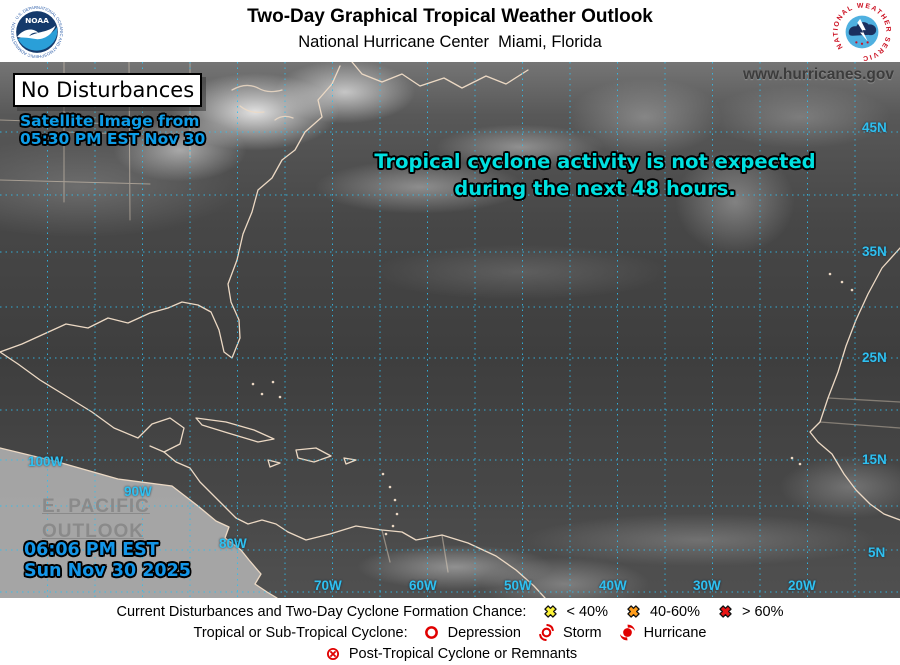 This screenshot has width=900, height=665. Describe the element at coordinates (107, 90) in the screenshot. I see `status-box: No Disturbances` at that location.